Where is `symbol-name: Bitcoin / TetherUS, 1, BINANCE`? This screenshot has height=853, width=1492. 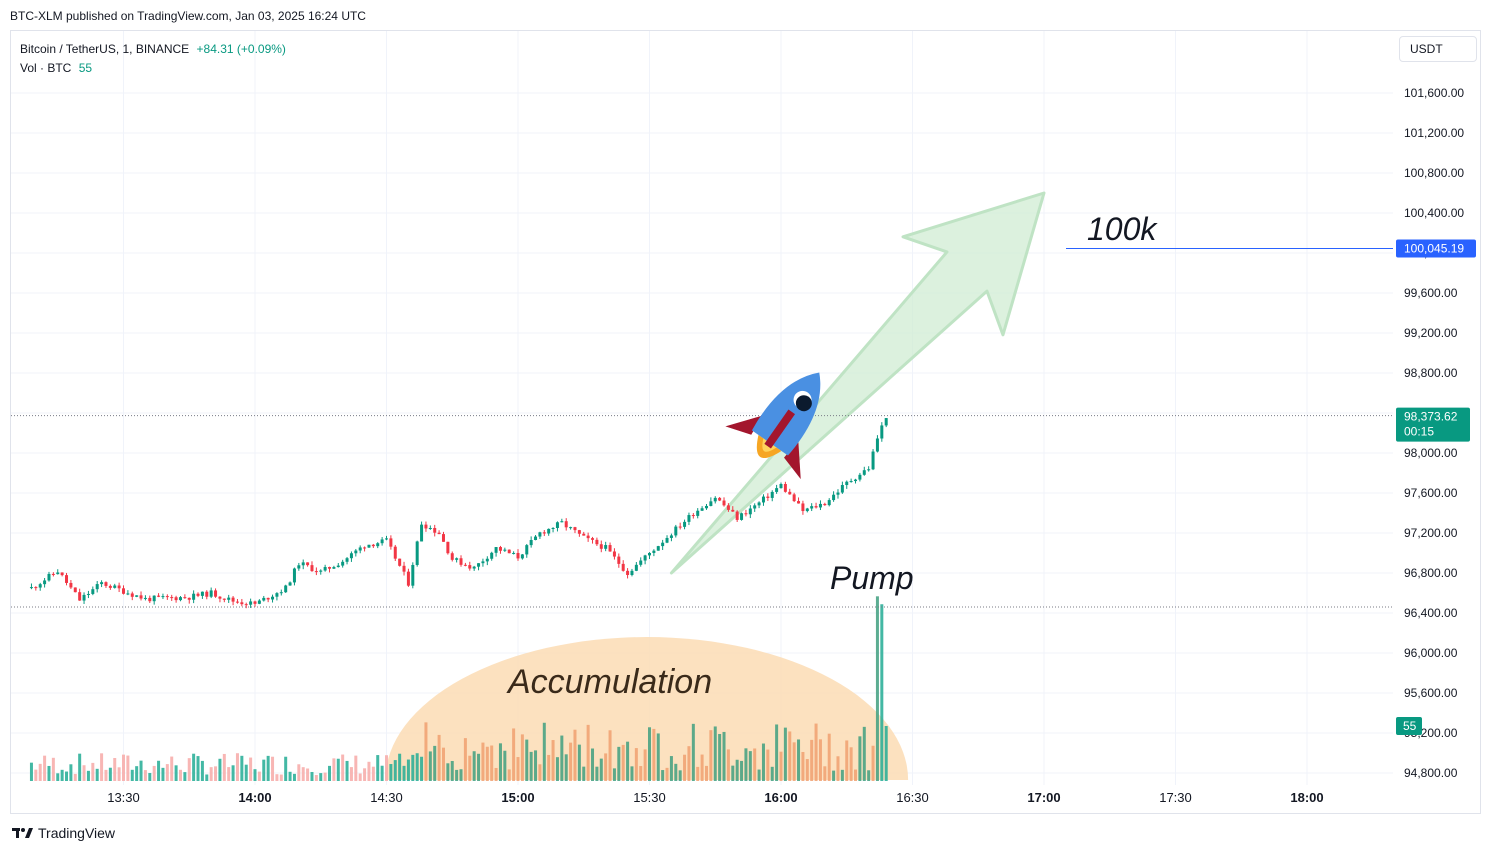
symbol-name: Bitcoin / TetherUS, 1, BINANCE is located at coordinates (105, 49).